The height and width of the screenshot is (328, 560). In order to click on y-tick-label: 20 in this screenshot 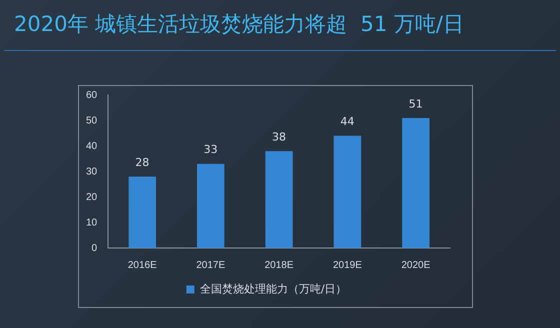, I will do `click(92, 197)`.